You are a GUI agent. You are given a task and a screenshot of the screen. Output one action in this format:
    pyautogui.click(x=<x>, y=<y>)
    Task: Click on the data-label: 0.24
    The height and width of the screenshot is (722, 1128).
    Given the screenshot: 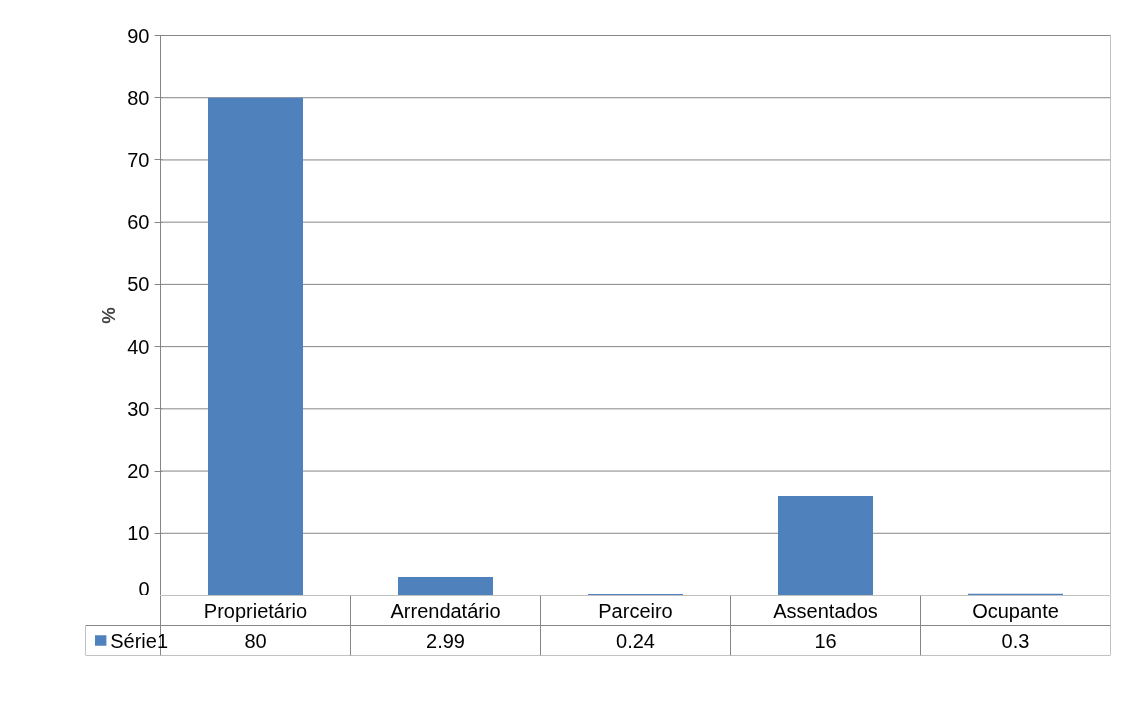 What is the action you would take?
    pyautogui.click(x=635, y=640)
    